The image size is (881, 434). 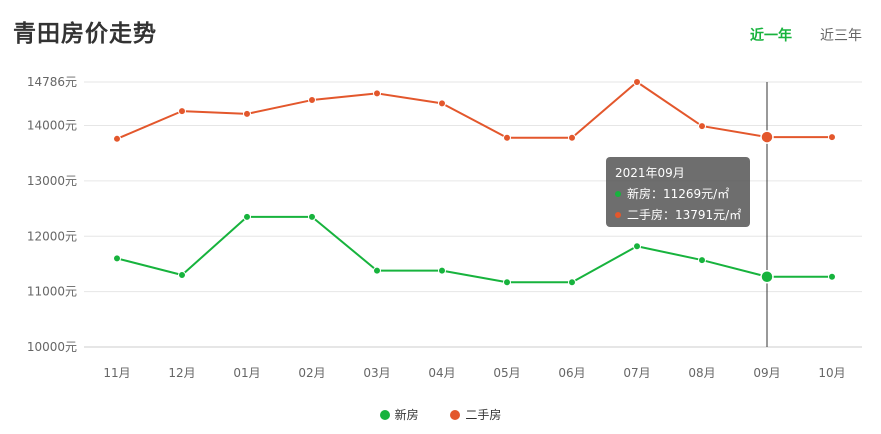 What do you see at coordinates (684, 215) in the screenshot?
I see `tooltip-second-value: 二手房：13791元/㎡` at bounding box center [684, 215].